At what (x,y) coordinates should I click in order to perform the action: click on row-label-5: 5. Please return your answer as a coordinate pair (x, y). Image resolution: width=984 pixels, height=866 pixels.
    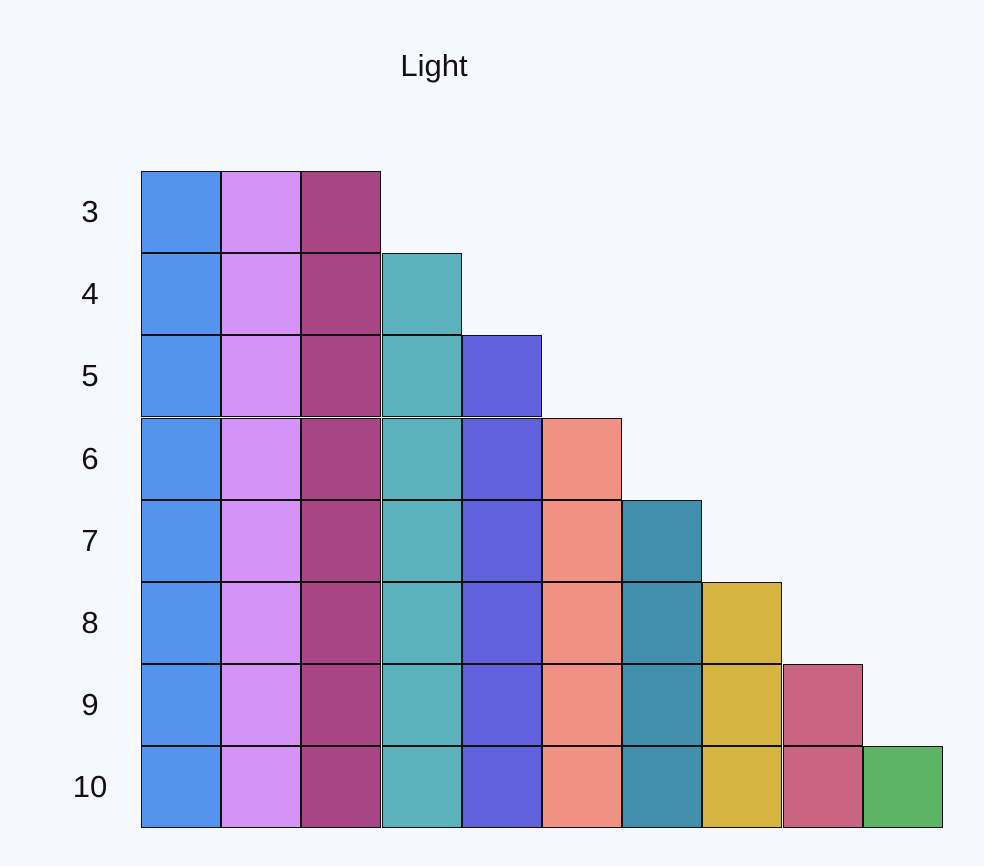
    Looking at the image, I should click on (90, 376).